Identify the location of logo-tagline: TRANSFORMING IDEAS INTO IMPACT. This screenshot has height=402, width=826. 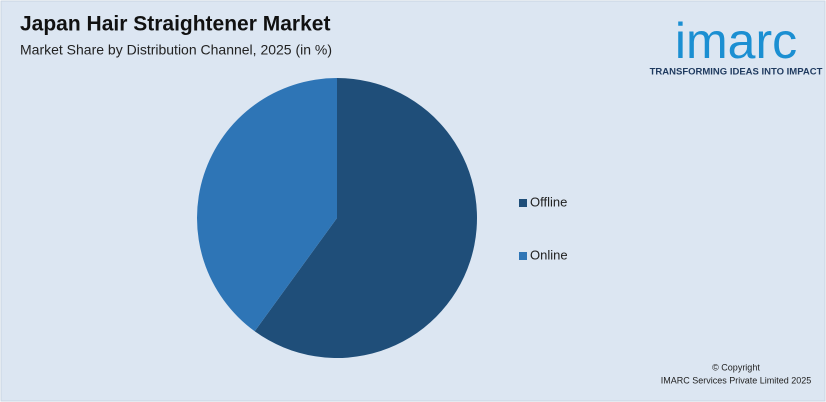
(736, 72).